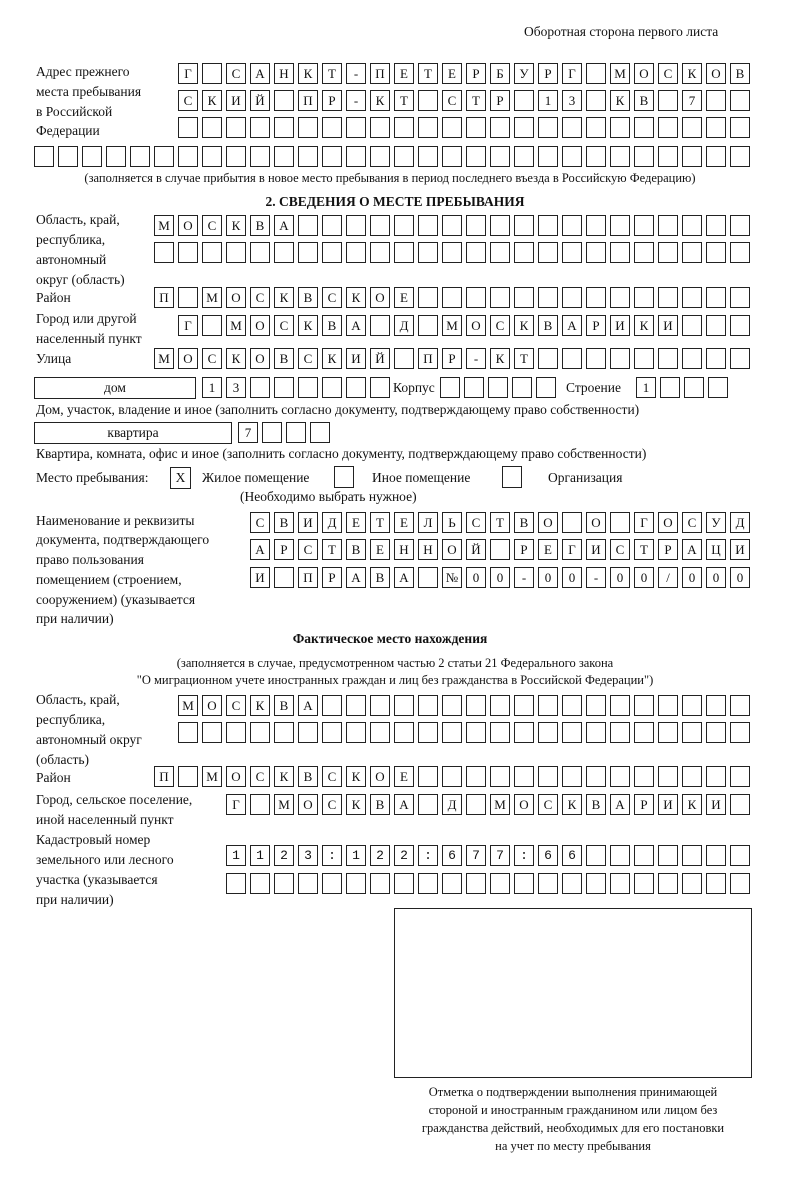 The width and height of the screenshot is (800, 1180). Describe the element at coordinates (212, 705) in the screenshot. I see `letter-cell: О` at that location.